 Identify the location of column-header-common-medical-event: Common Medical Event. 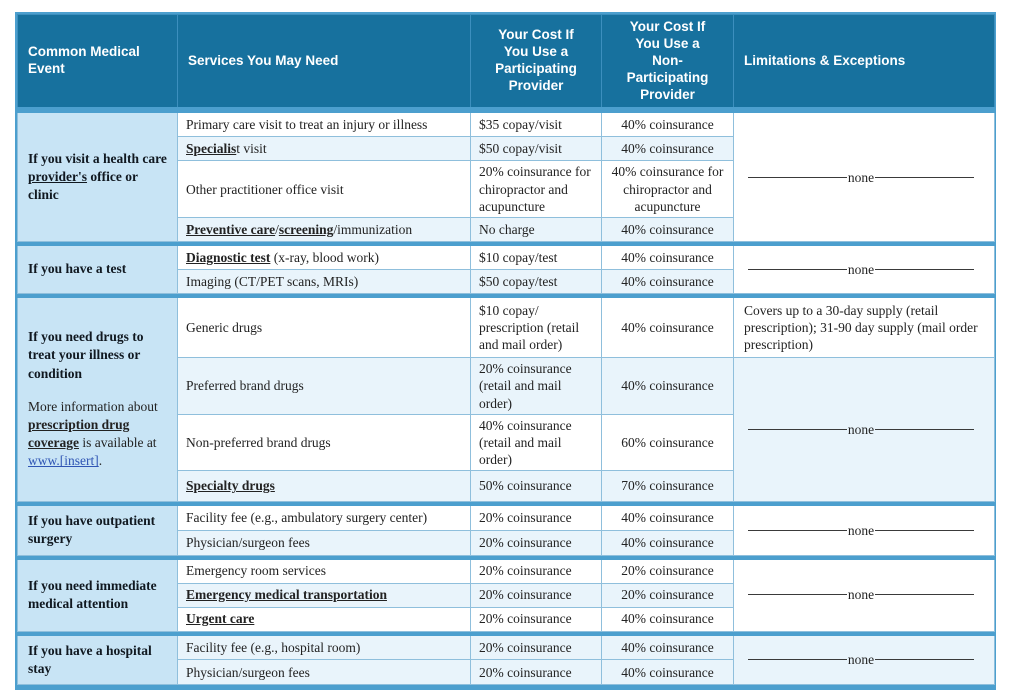
(97, 61).